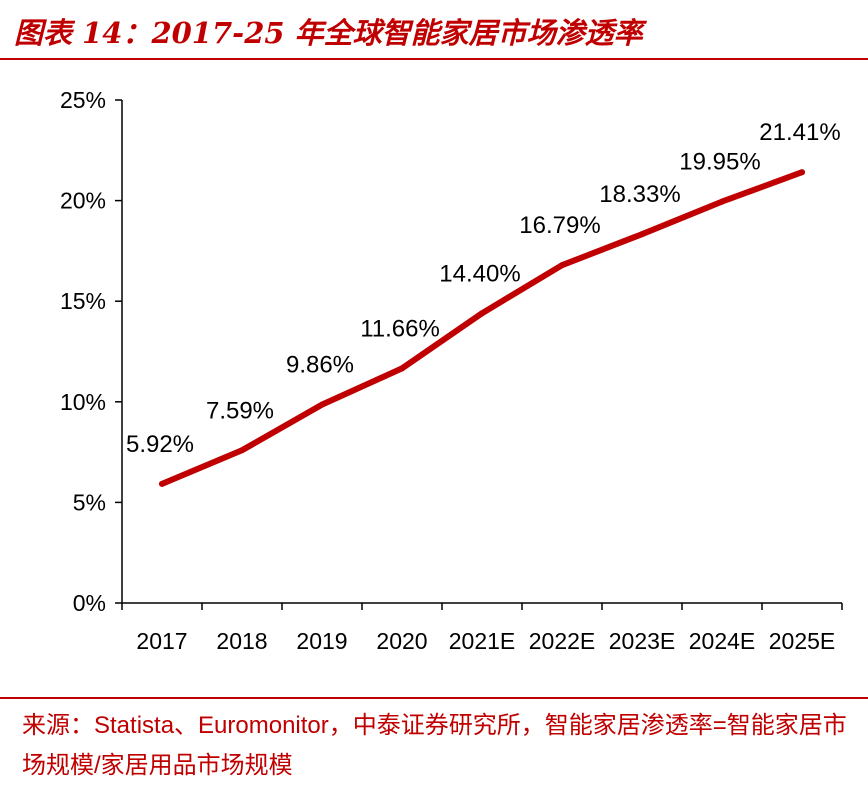 The height and width of the screenshot is (790, 868). I want to click on x-tick-label: 2020, so click(401, 641).